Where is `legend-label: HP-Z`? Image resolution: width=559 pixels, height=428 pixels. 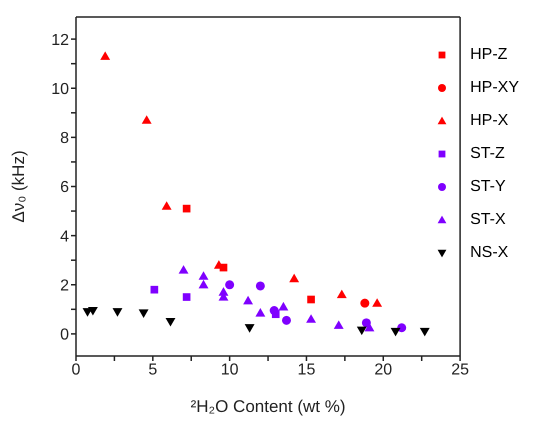 legend-label: HP-Z is located at coordinates (489, 55).